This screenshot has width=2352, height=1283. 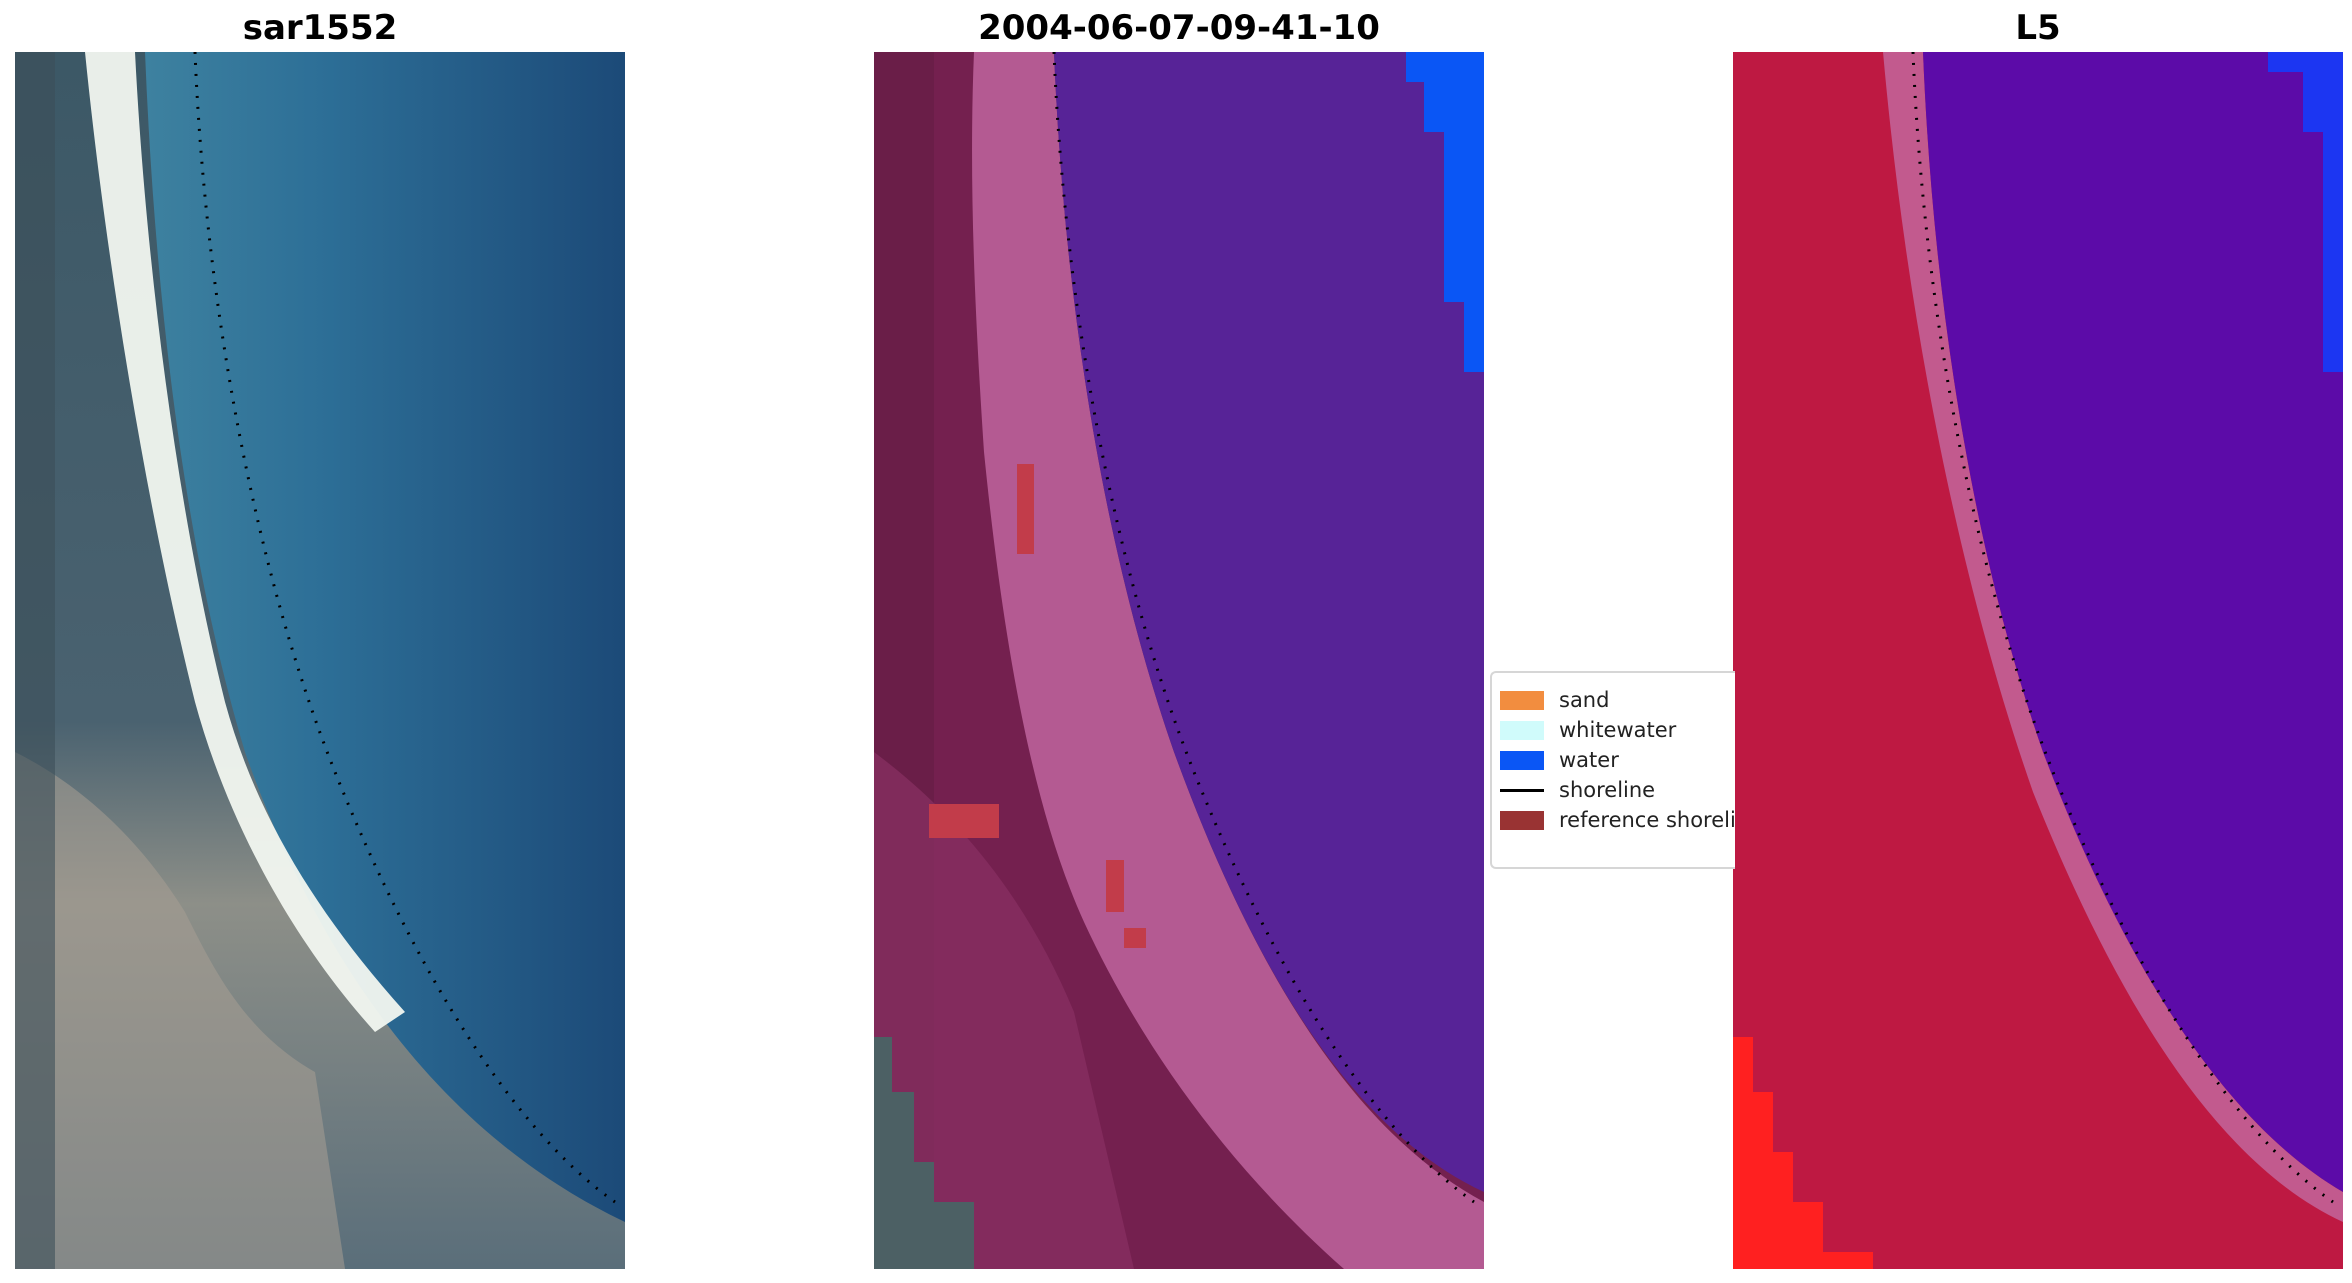 What do you see at coordinates (1445, 212) in the screenshot?
I see `water-class-region` at bounding box center [1445, 212].